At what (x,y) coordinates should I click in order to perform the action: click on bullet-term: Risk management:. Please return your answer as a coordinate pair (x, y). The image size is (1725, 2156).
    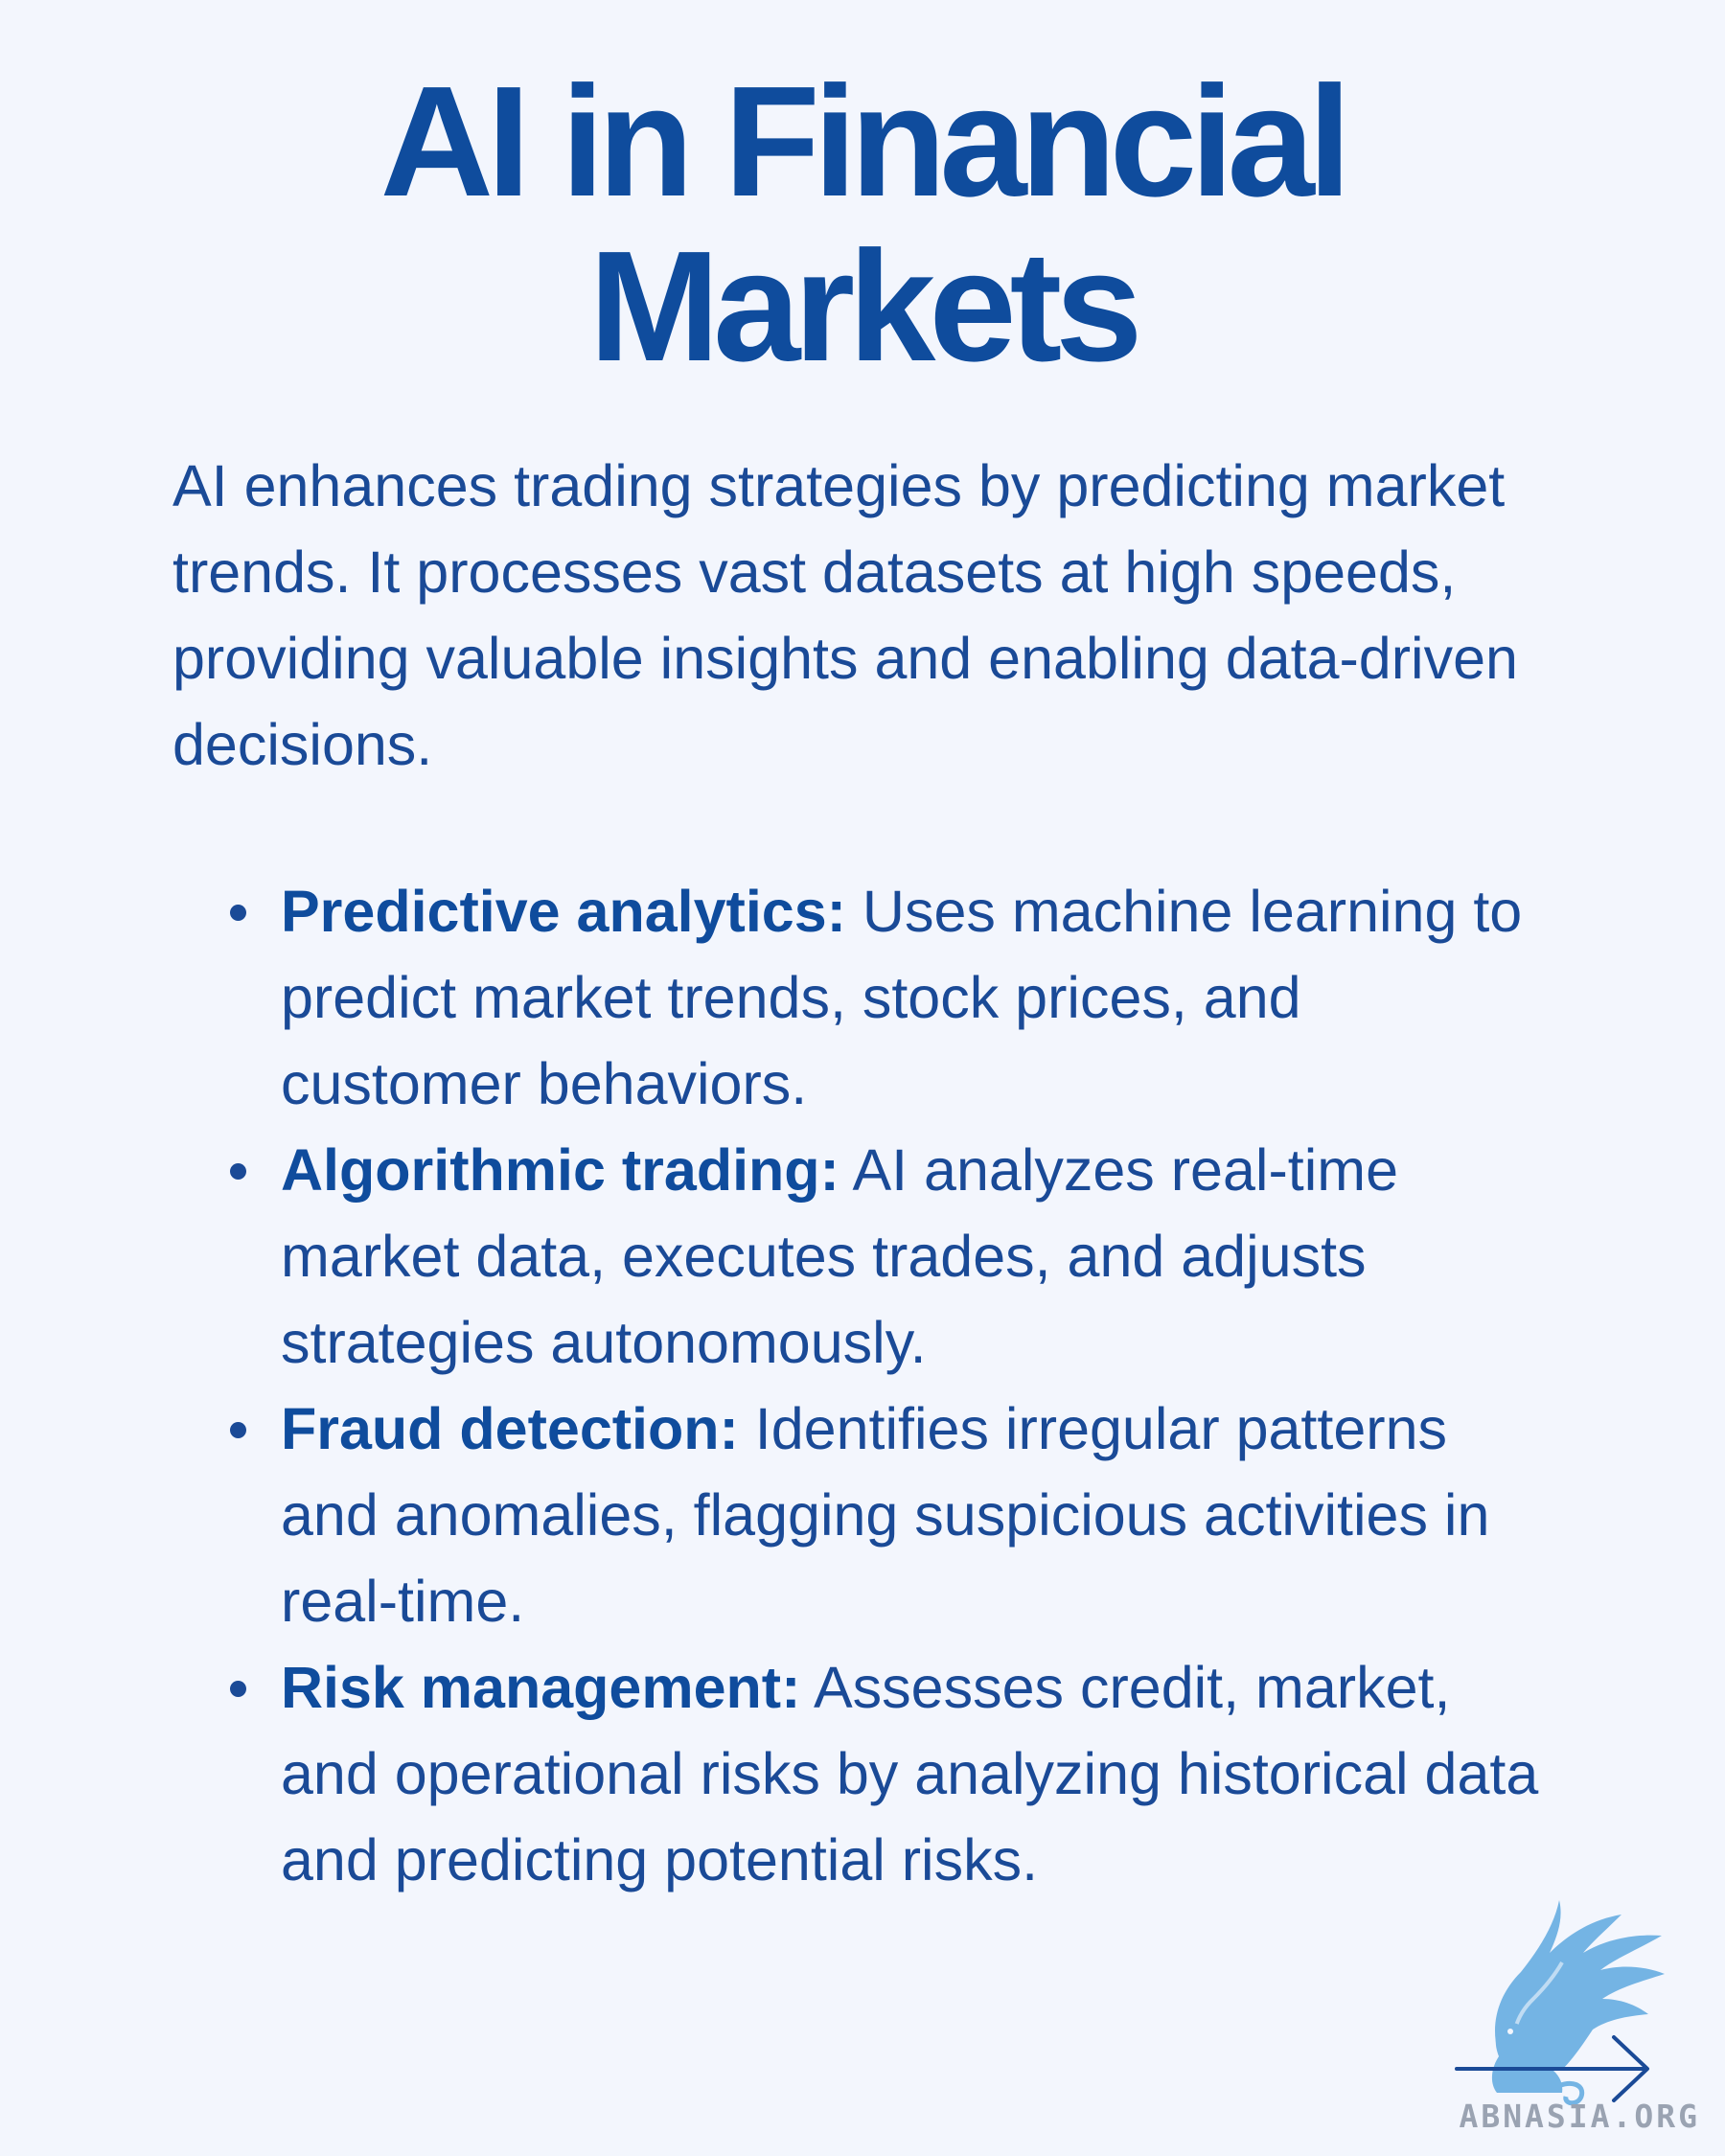
    Looking at the image, I should click on (541, 1687).